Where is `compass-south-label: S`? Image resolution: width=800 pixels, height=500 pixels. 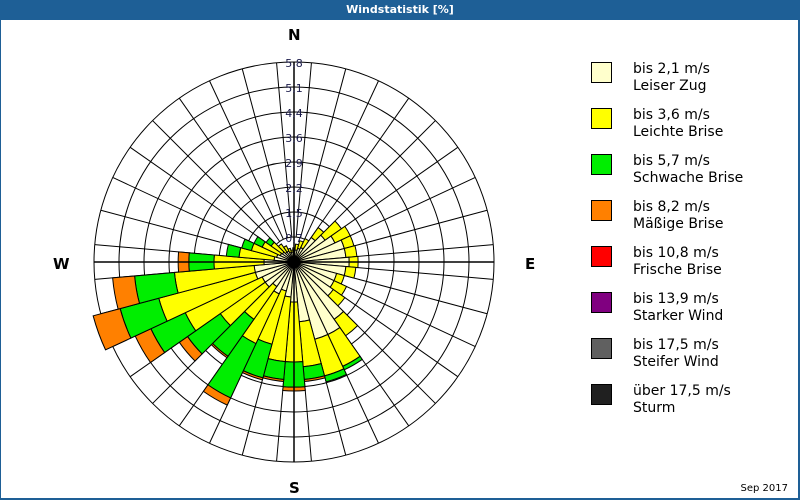
compass-south-label: S is located at coordinates (294, 488).